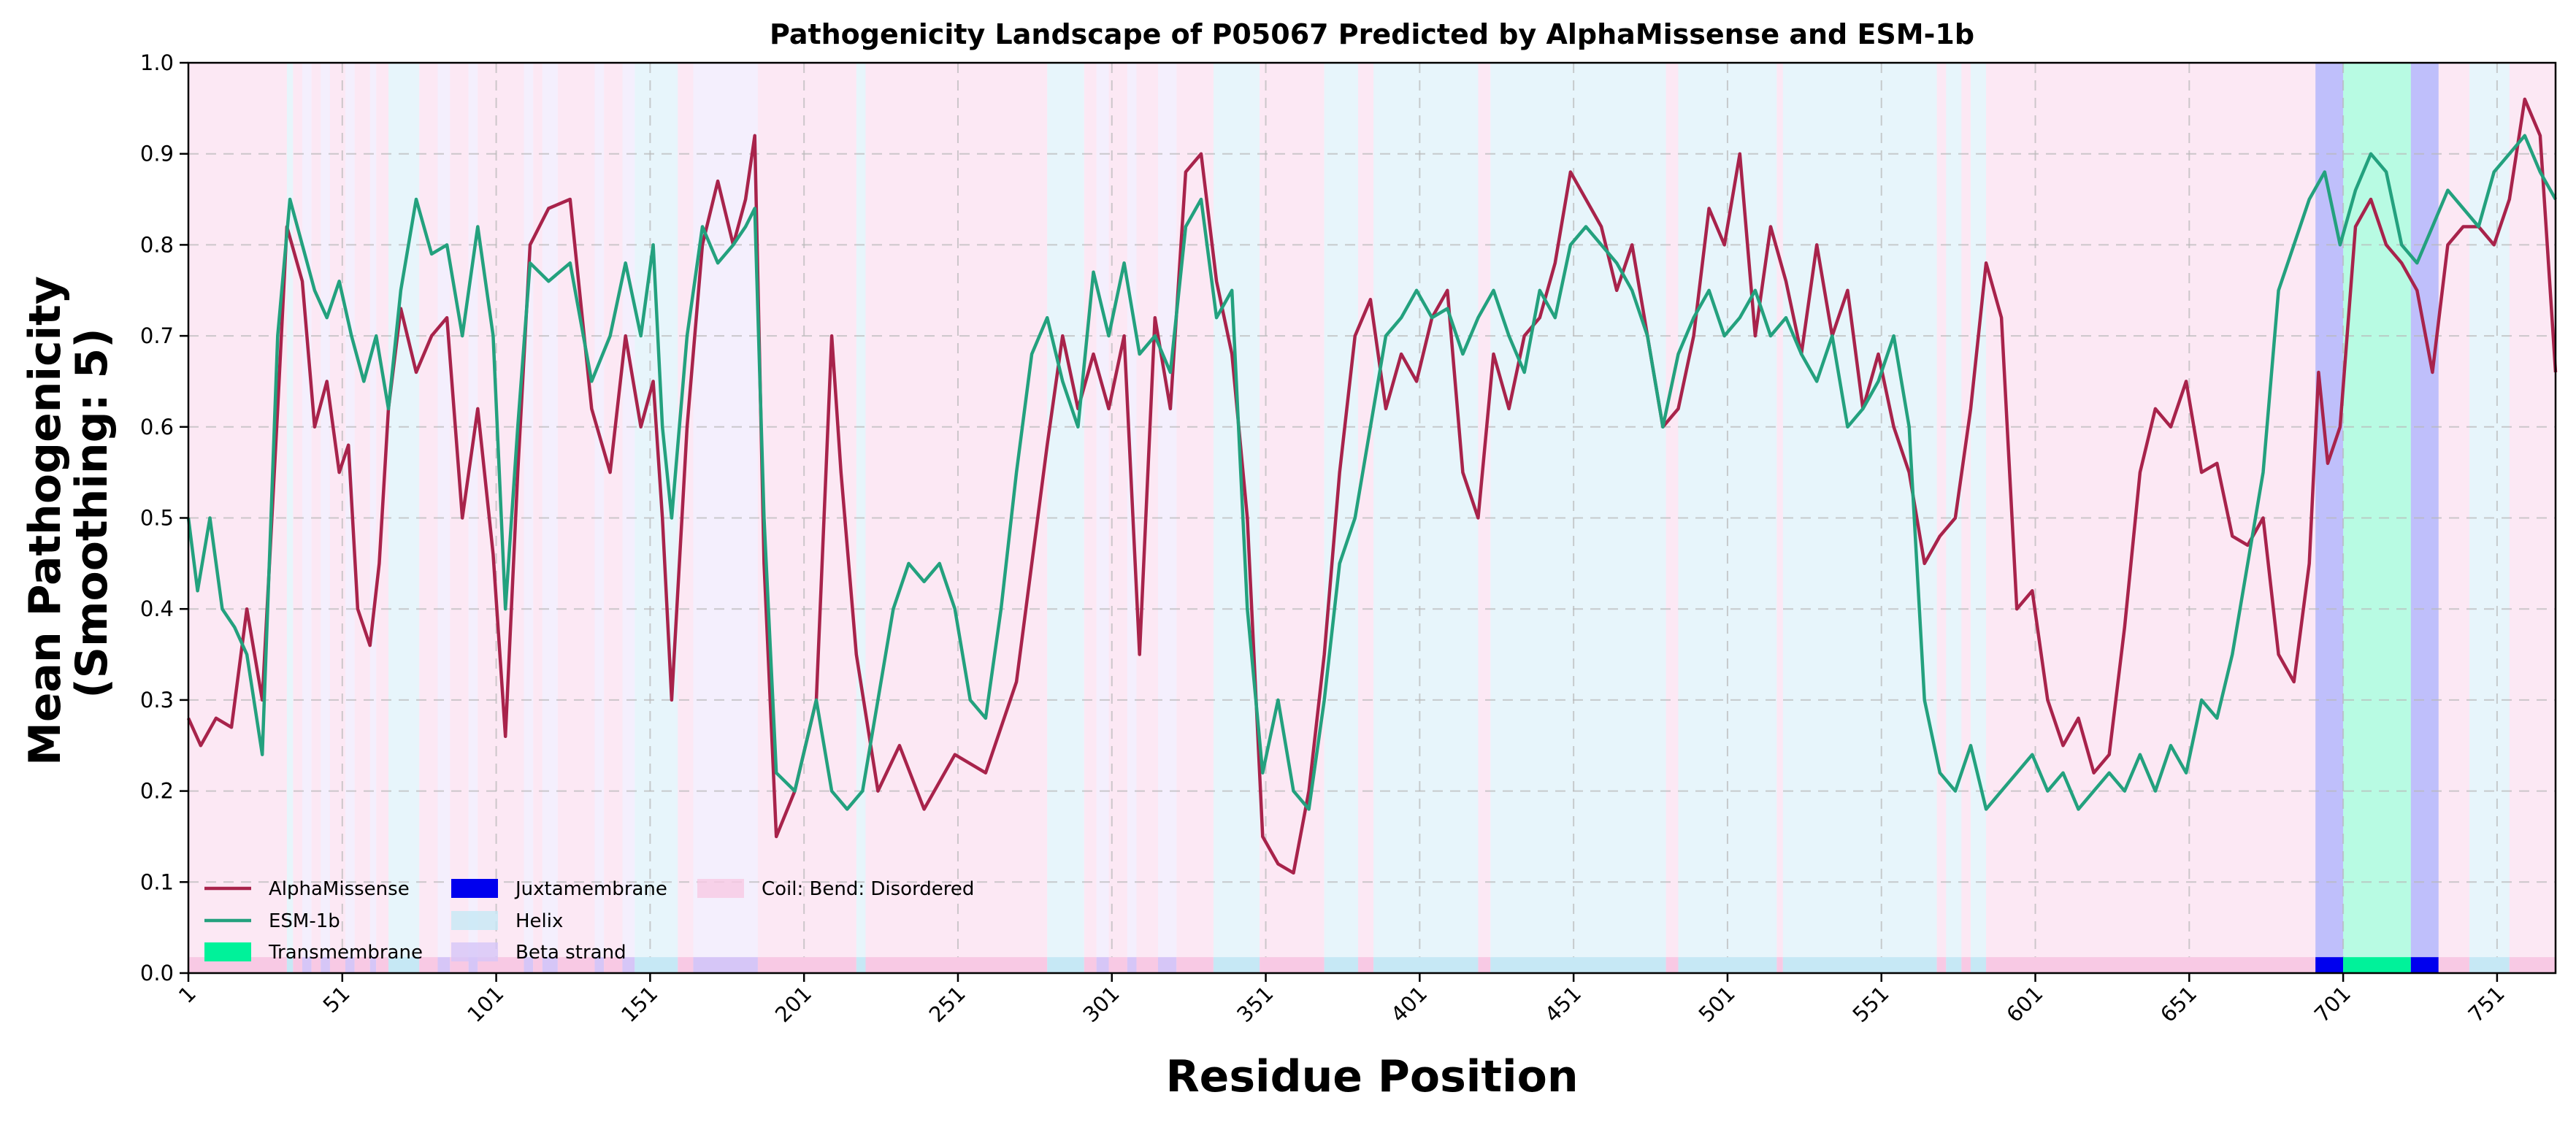 This screenshot has height=1122, width=2576. Describe the element at coordinates (793, 1004) in the screenshot. I see `x-tick-label-4: 201` at that location.